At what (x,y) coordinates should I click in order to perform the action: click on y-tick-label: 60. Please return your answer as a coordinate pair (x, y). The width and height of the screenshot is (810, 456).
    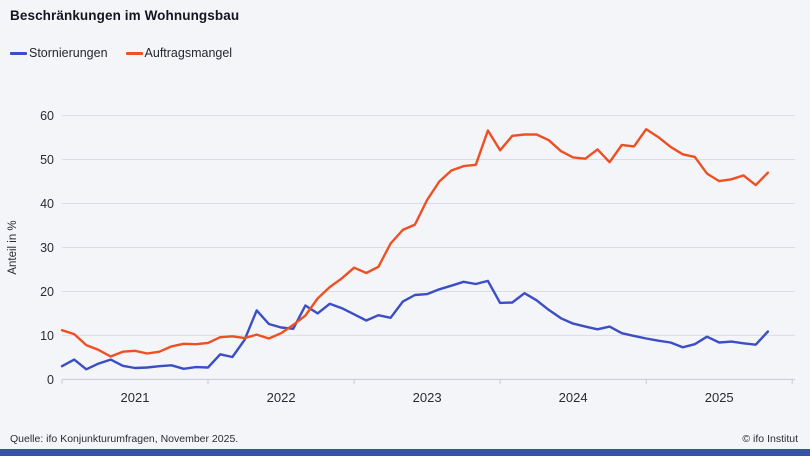
    Looking at the image, I should click on (47, 116).